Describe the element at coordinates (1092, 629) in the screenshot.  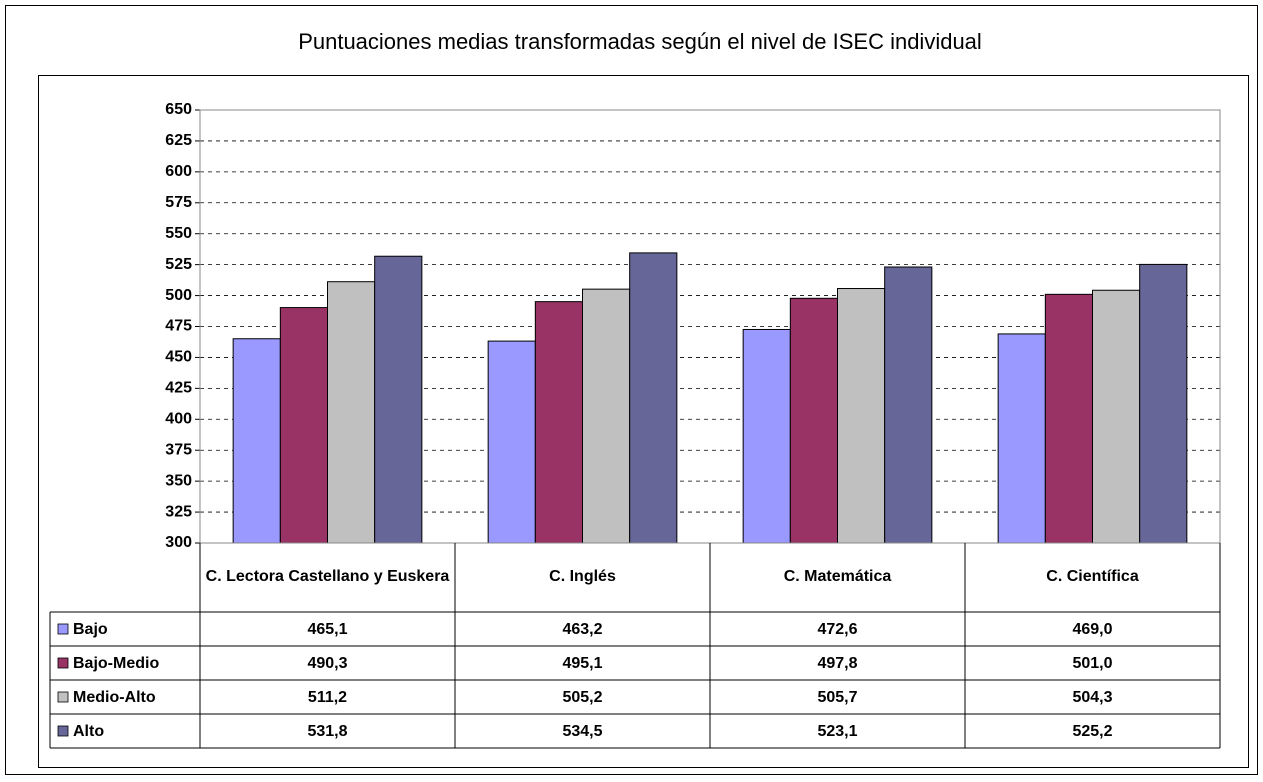
I see `value-label: 469,0` at that location.